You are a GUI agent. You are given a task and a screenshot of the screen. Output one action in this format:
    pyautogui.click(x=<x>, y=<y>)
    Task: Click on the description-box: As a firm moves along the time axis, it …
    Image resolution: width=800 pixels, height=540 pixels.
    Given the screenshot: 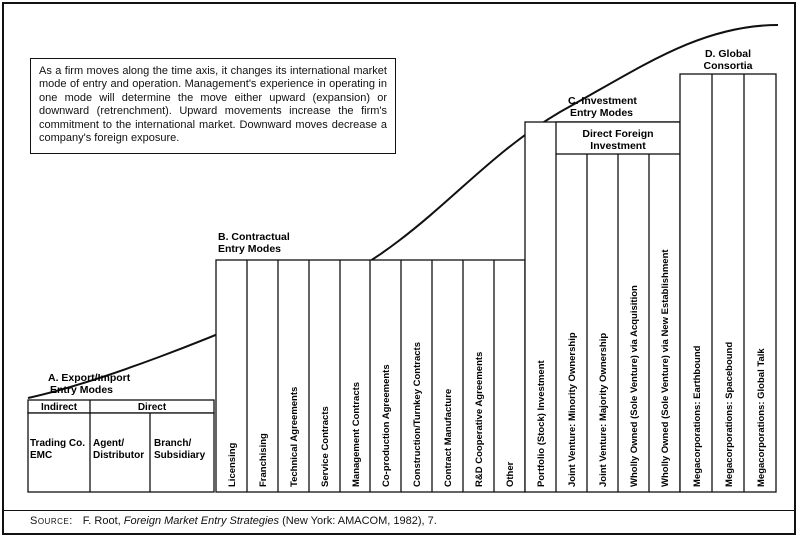 What is the action you would take?
    pyautogui.click(x=213, y=106)
    